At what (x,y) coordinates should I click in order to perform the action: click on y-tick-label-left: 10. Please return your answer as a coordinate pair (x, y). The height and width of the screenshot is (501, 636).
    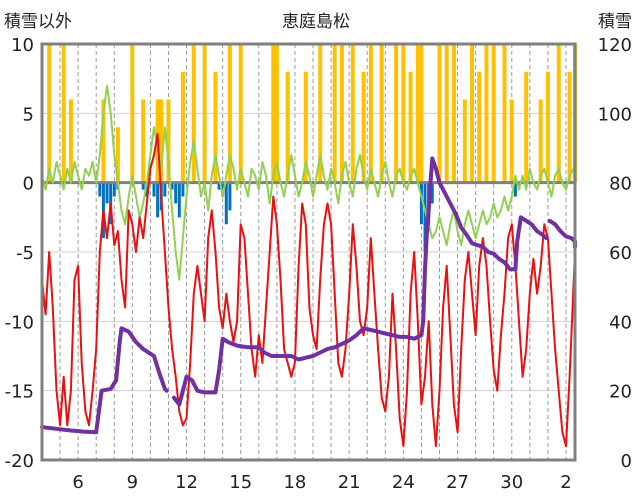
    Looking at the image, I should click on (22, 45).